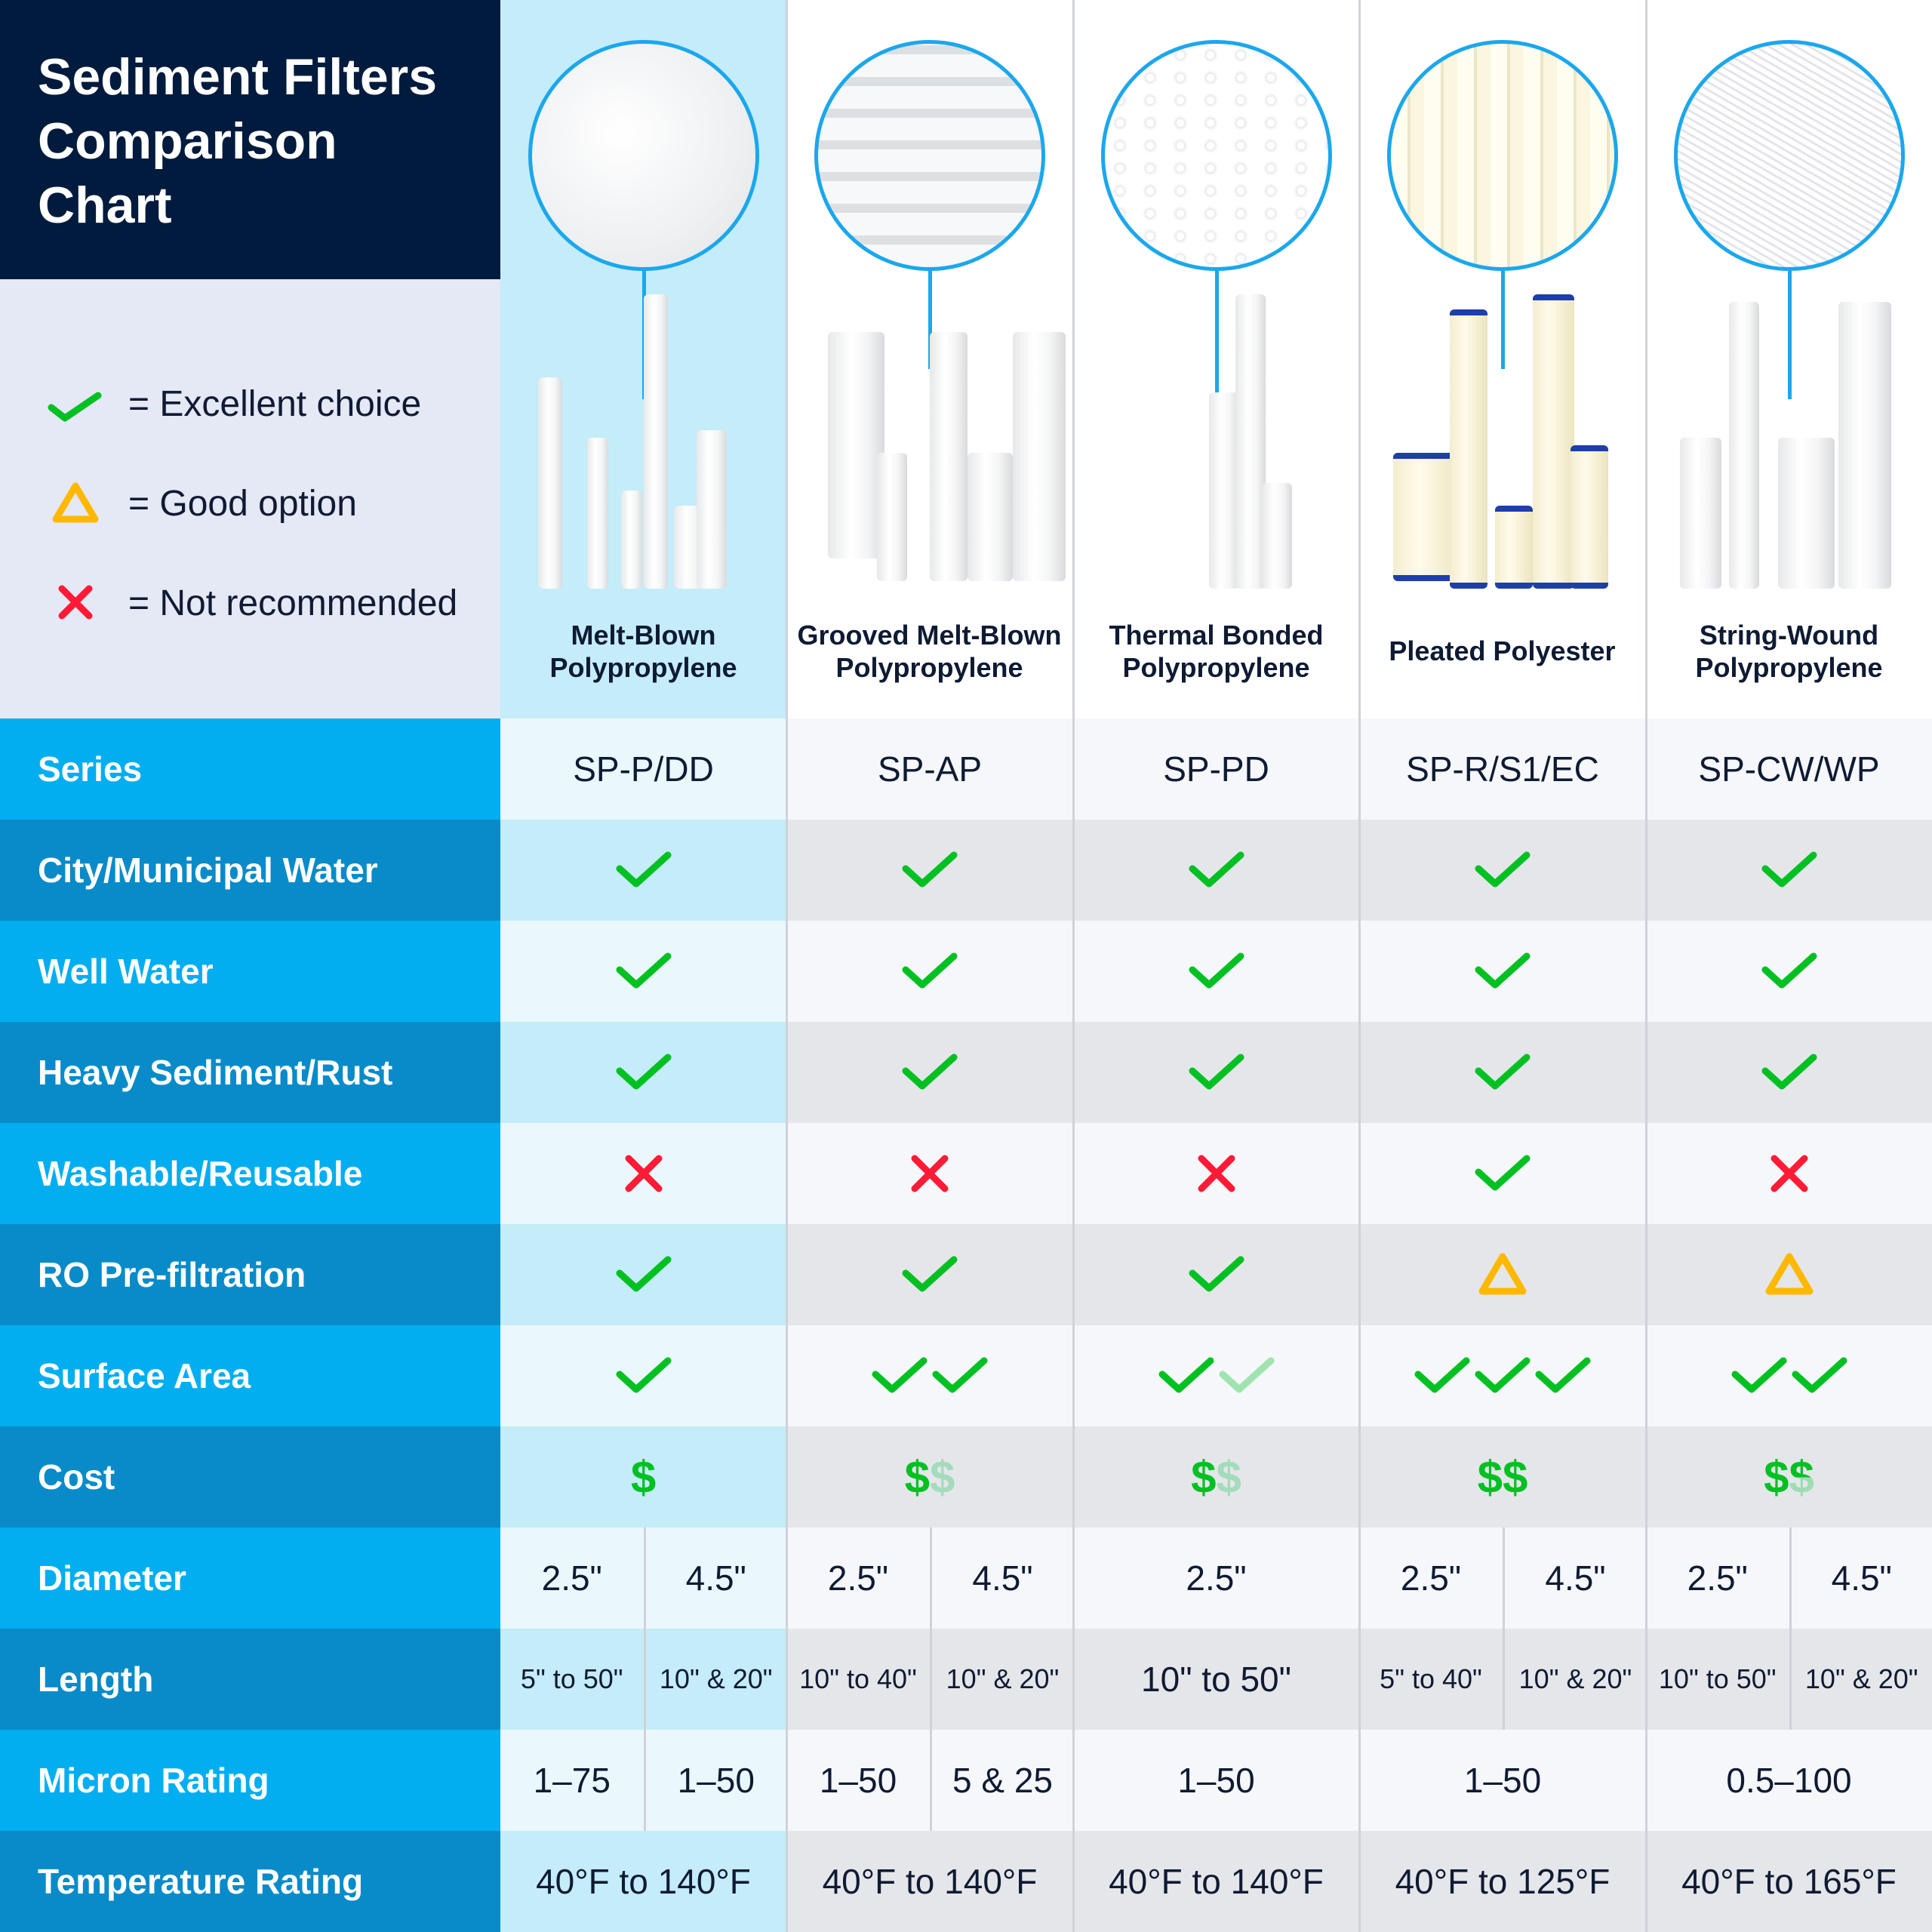 This screenshot has width=1932, height=1932. I want to click on table-cell: SP-AP, so click(930, 769).